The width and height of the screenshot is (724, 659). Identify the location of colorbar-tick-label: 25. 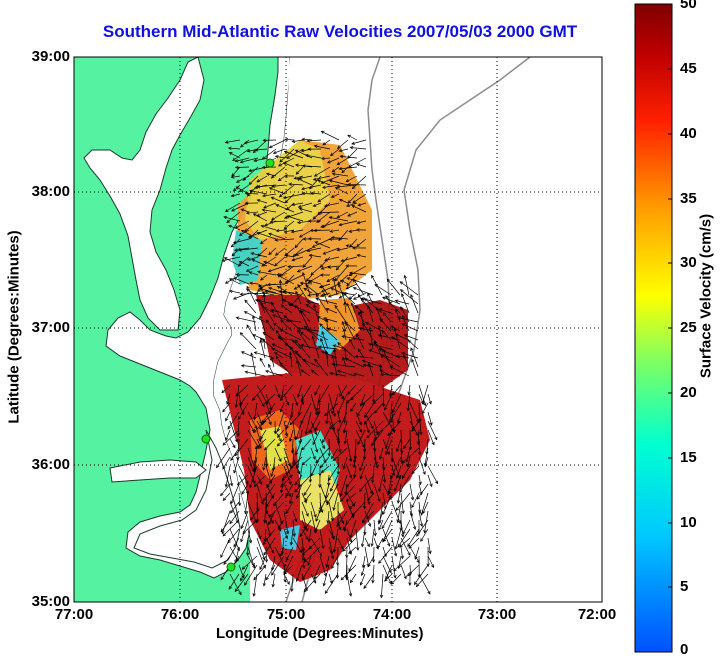
(688, 327).